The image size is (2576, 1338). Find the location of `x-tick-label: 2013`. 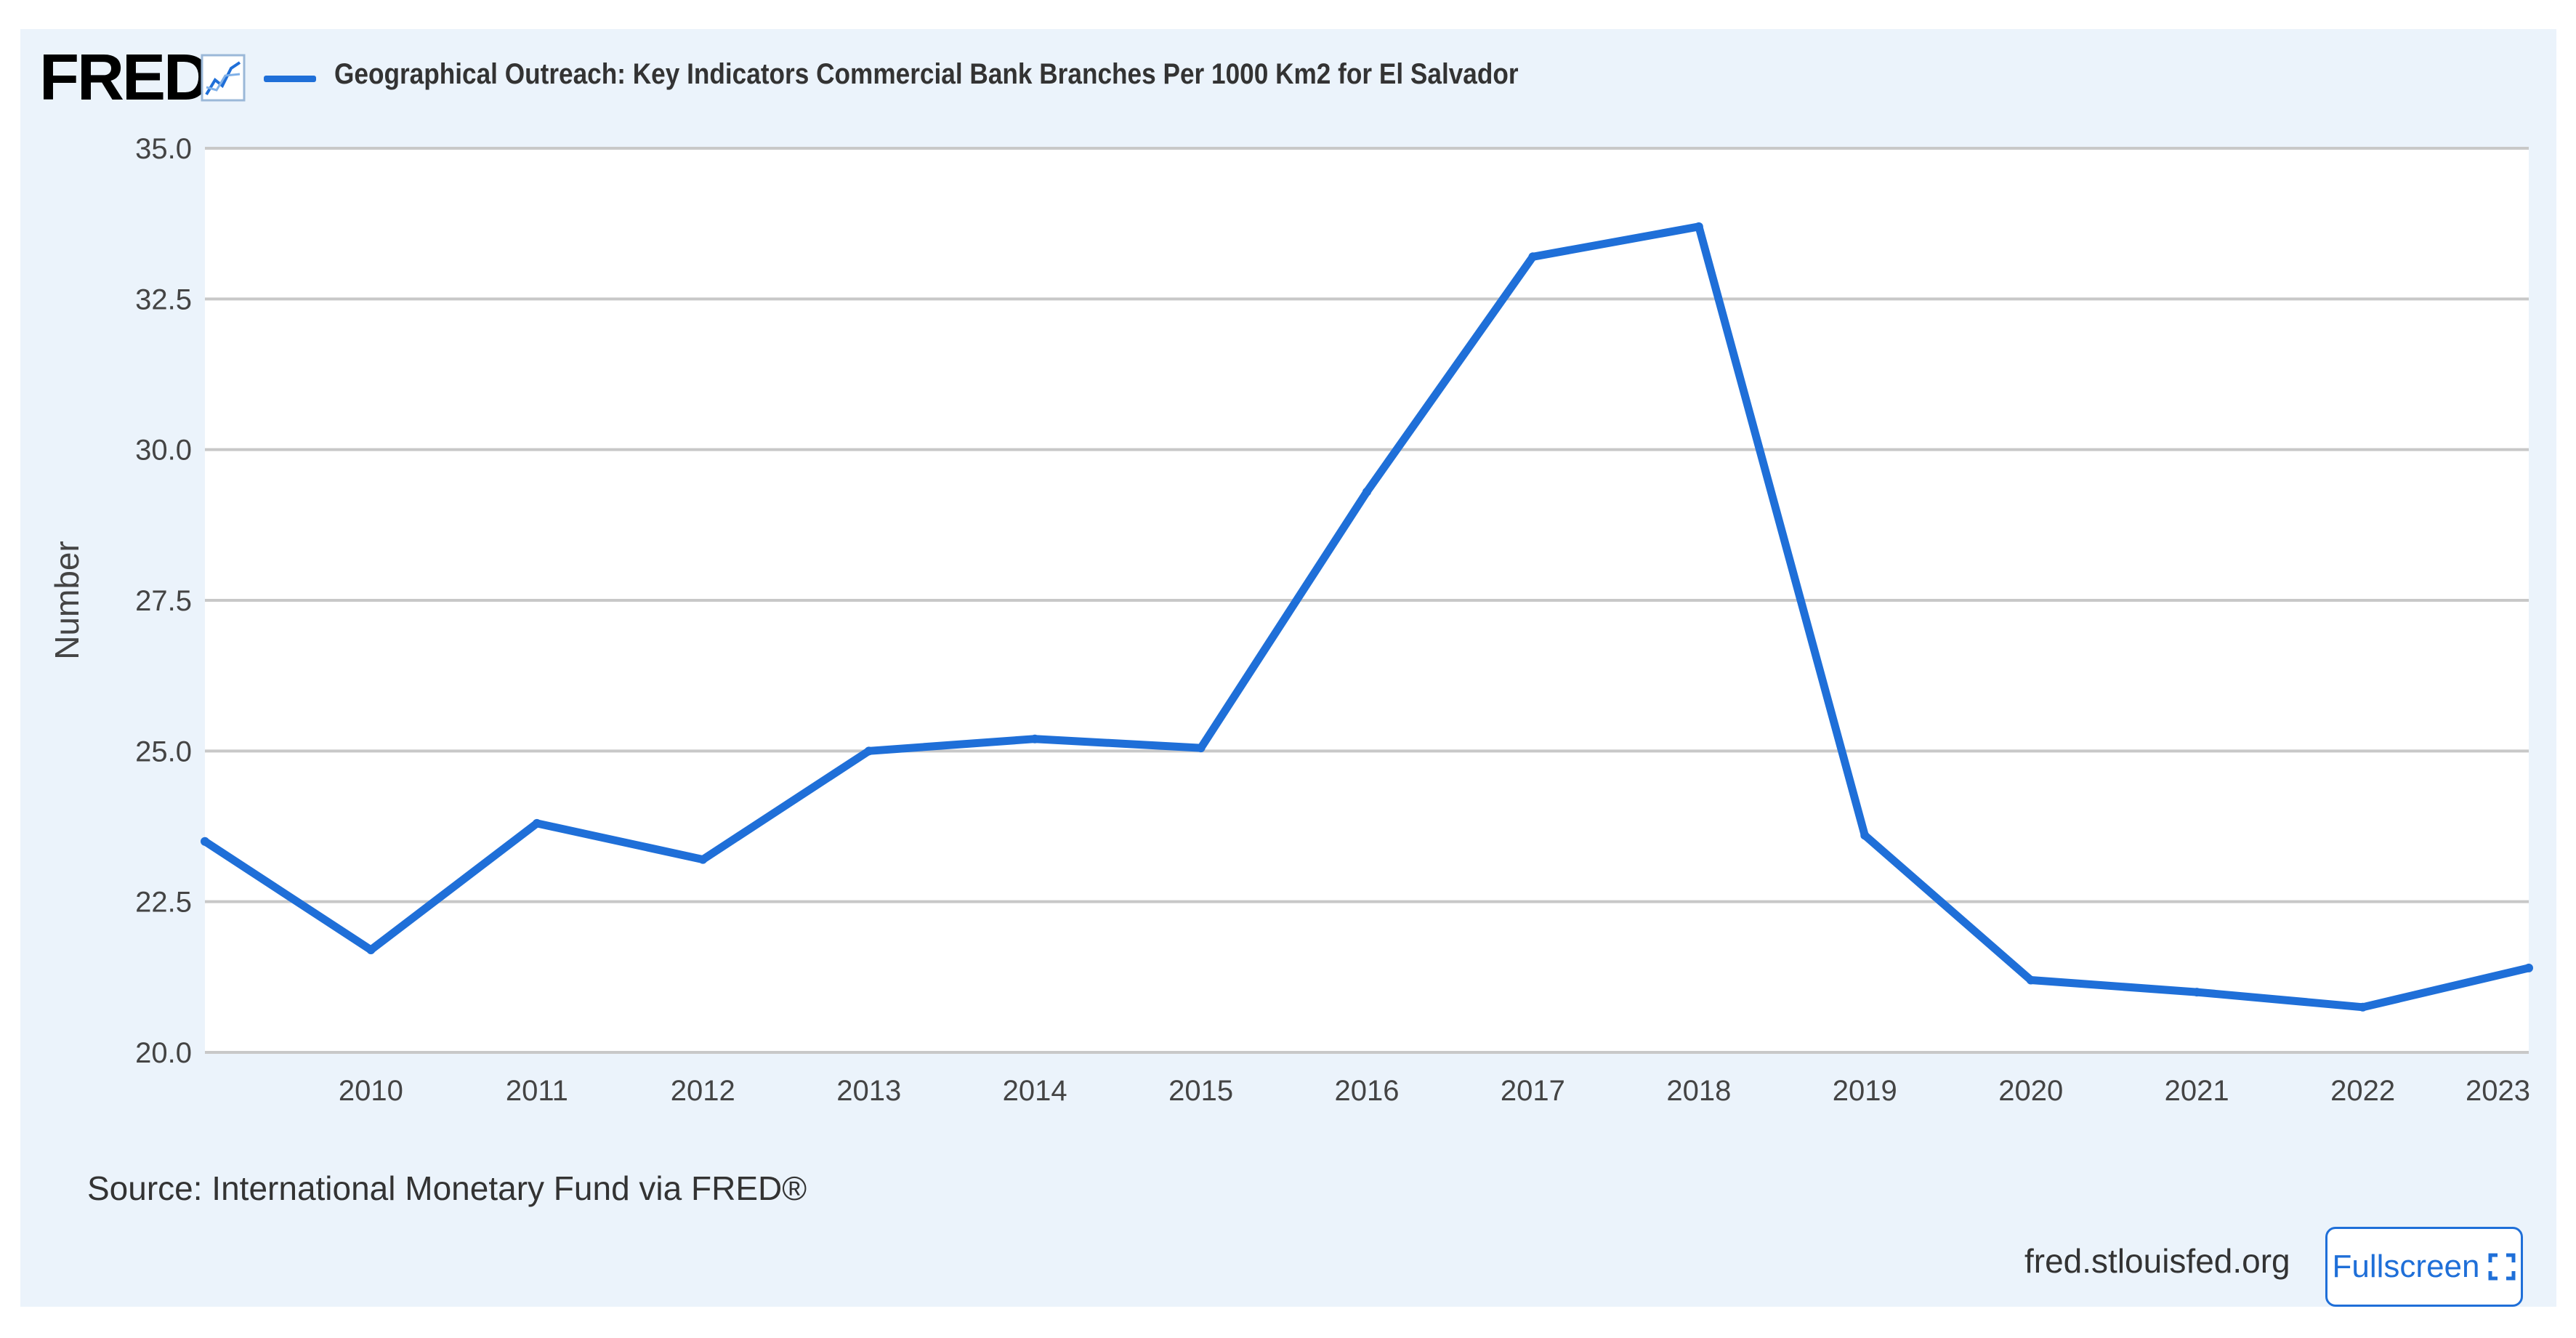

x-tick-label: 2013 is located at coordinates (869, 1091).